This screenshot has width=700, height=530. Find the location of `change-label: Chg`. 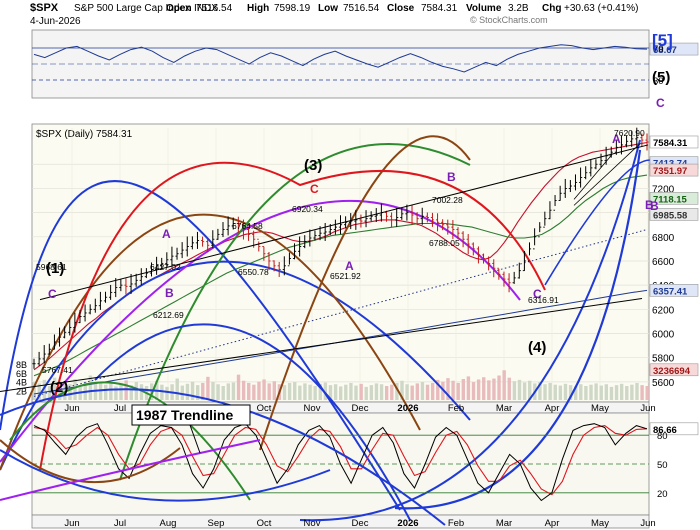

change-label: Chg is located at coordinates (551, 8).